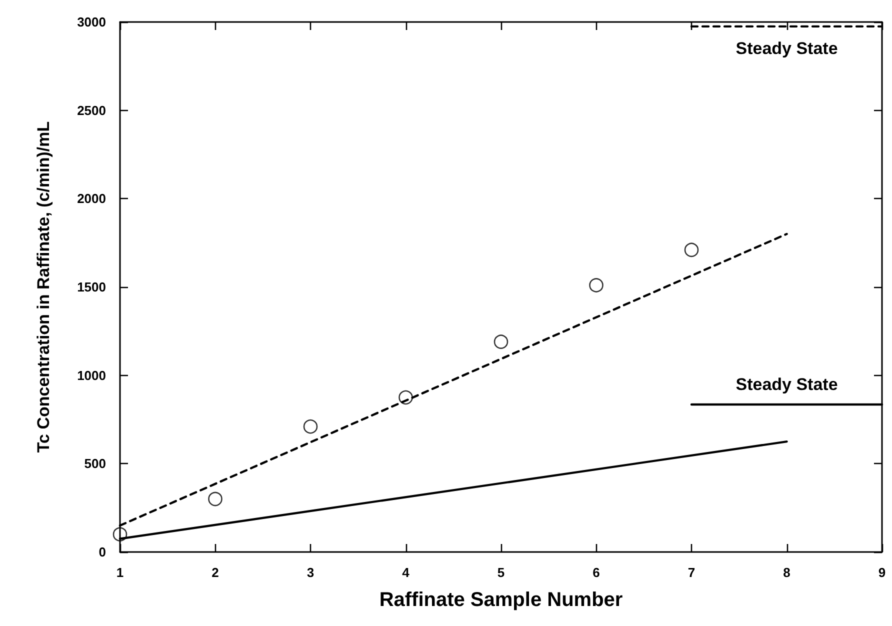  What do you see at coordinates (501, 572) in the screenshot?
I see `x-tick-label: 5` at bounding box center [501, 572].